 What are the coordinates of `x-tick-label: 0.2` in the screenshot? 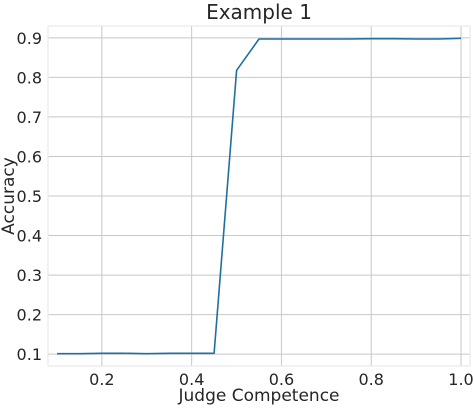 It's located at (101, 379).